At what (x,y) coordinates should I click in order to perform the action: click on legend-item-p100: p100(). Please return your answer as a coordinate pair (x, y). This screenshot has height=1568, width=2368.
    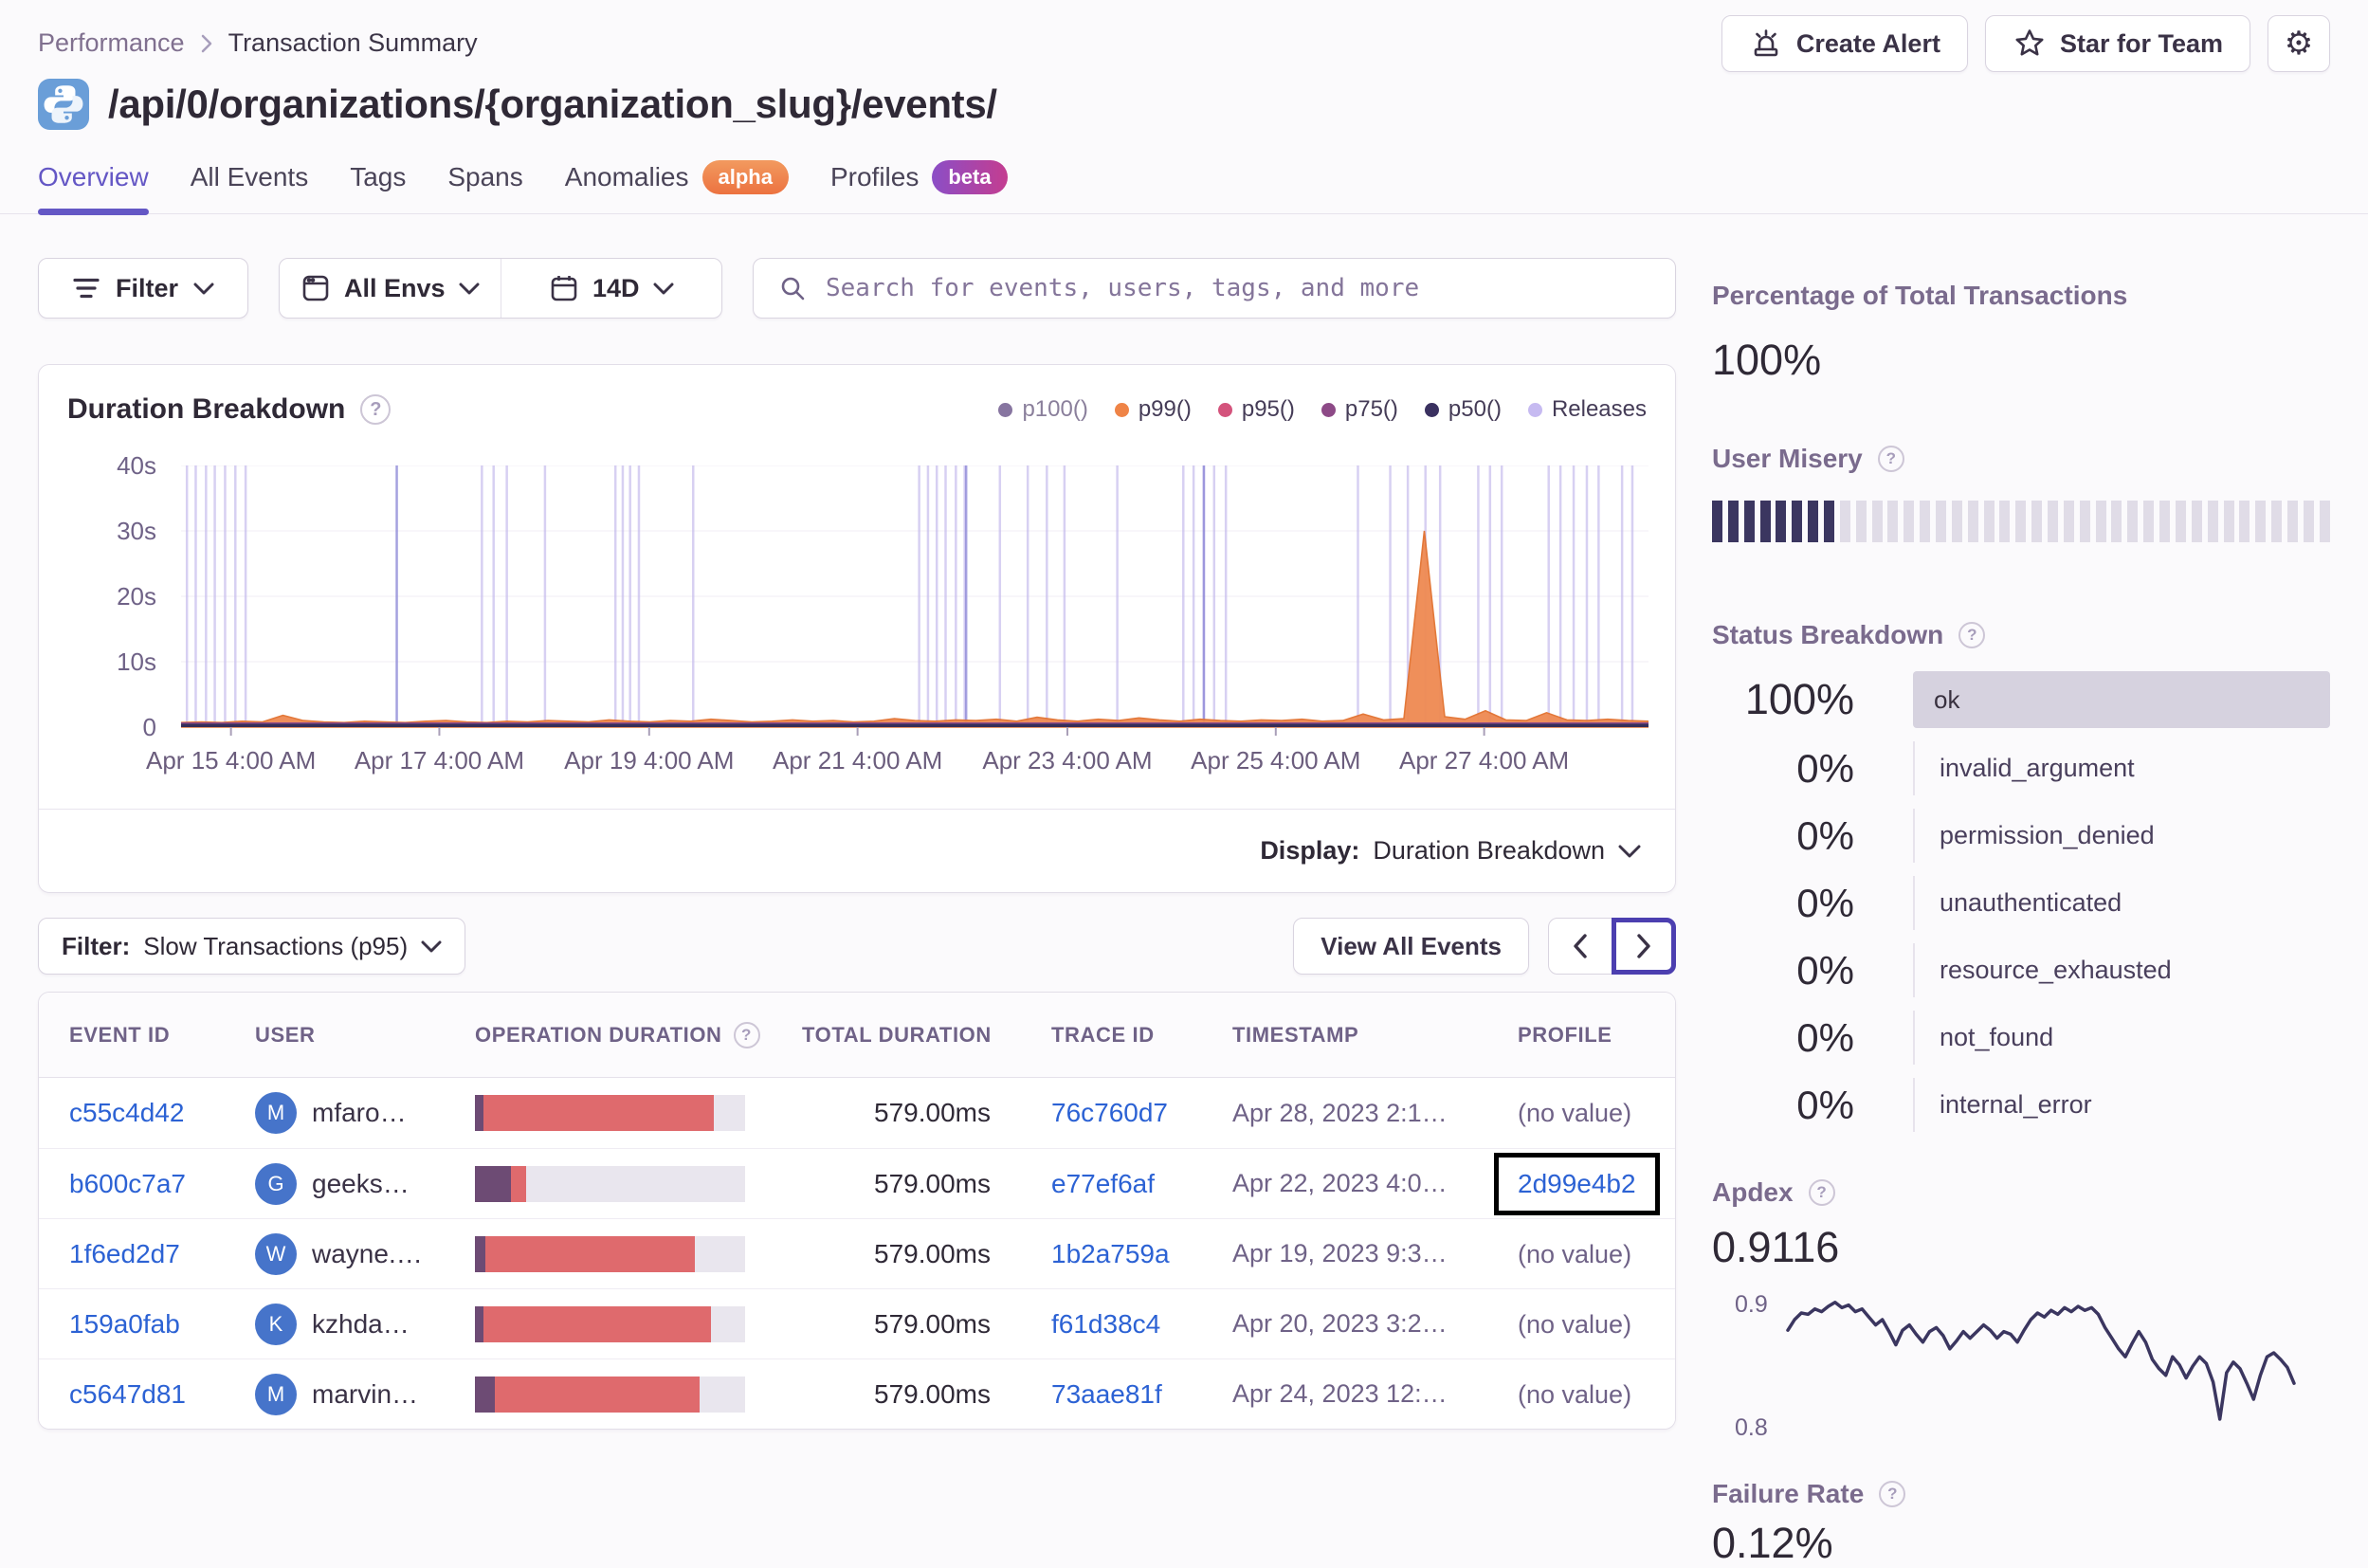
    Looking at the image, I should click on (1043, 409).